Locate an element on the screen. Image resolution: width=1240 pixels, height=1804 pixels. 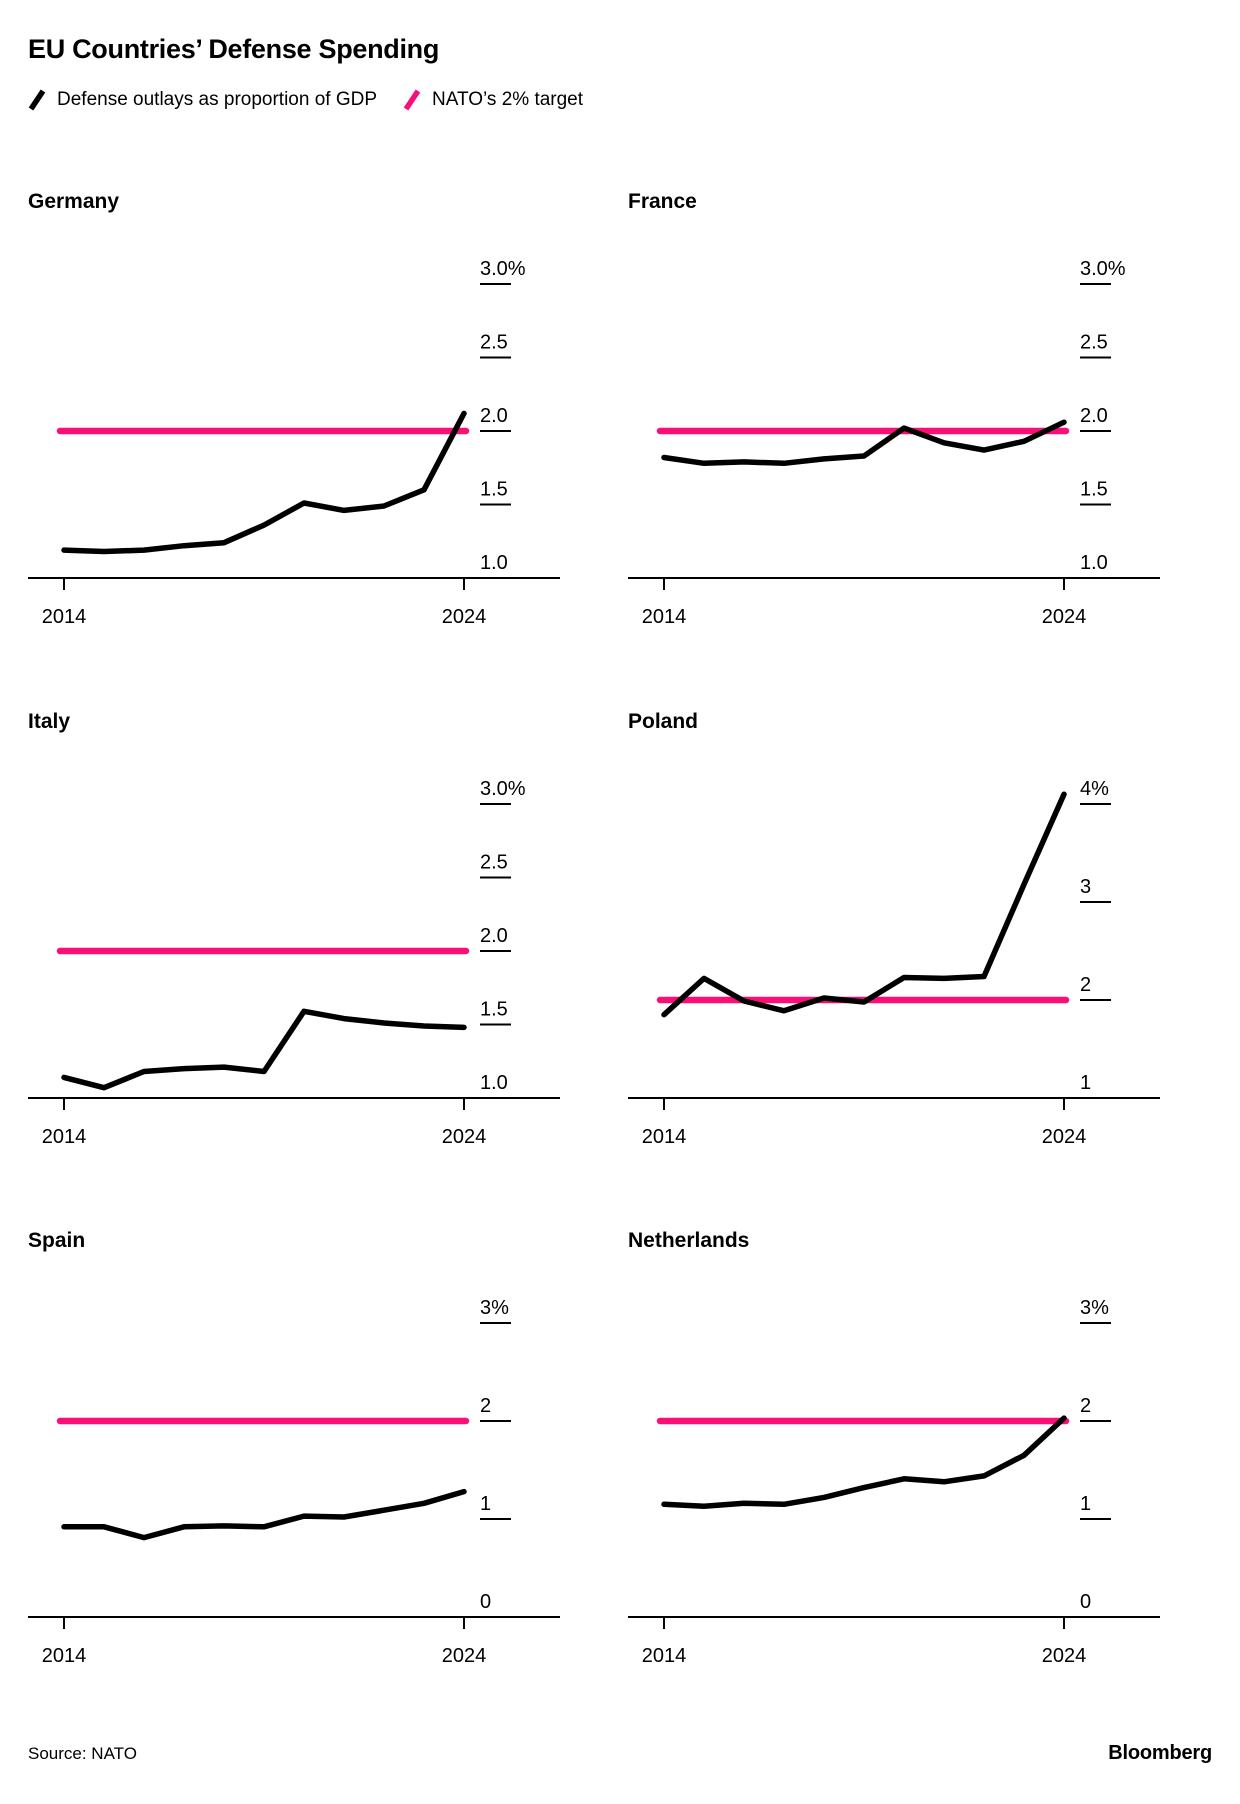
y-tick-label: 4% is located at coordinates (1094, 789).